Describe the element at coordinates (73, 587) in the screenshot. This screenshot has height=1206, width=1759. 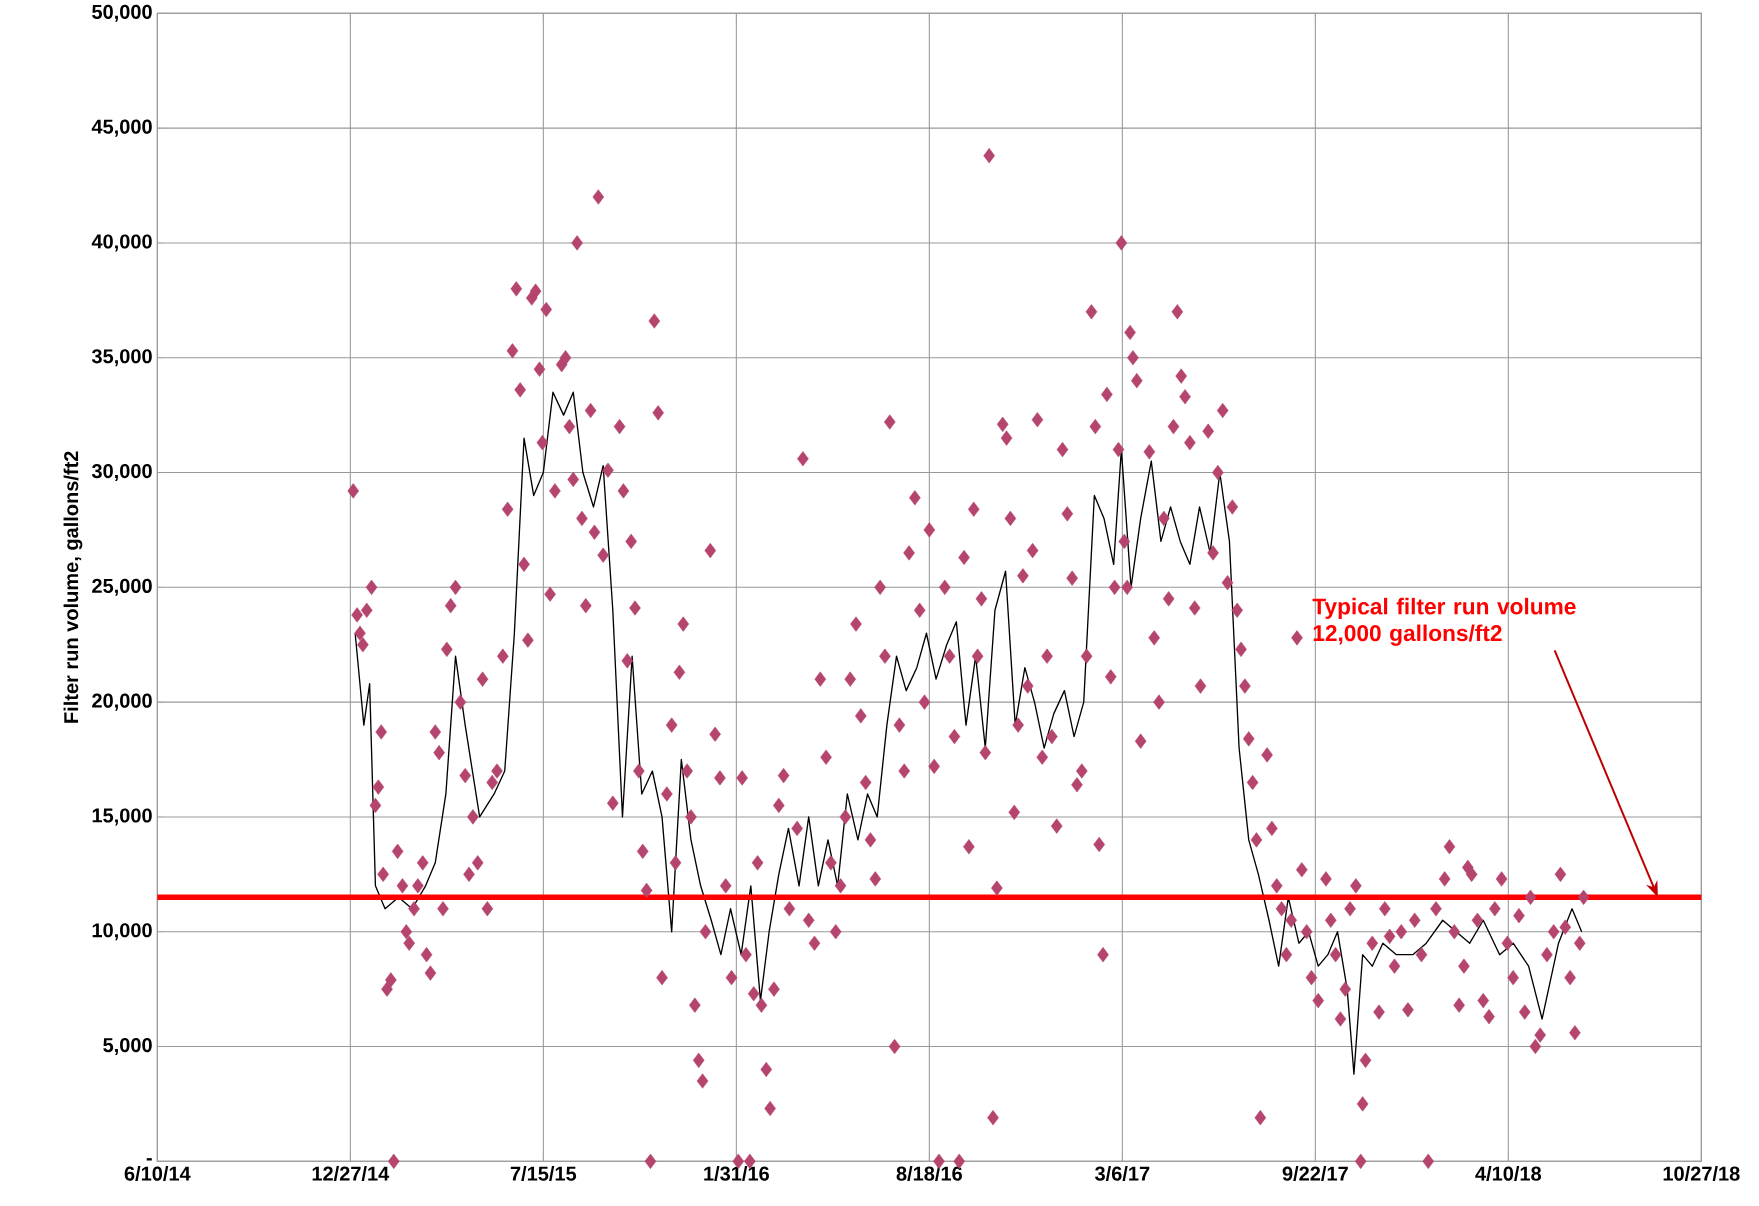
I see `y-axis-title: Filter run volume, gallons/ft2` at that location.